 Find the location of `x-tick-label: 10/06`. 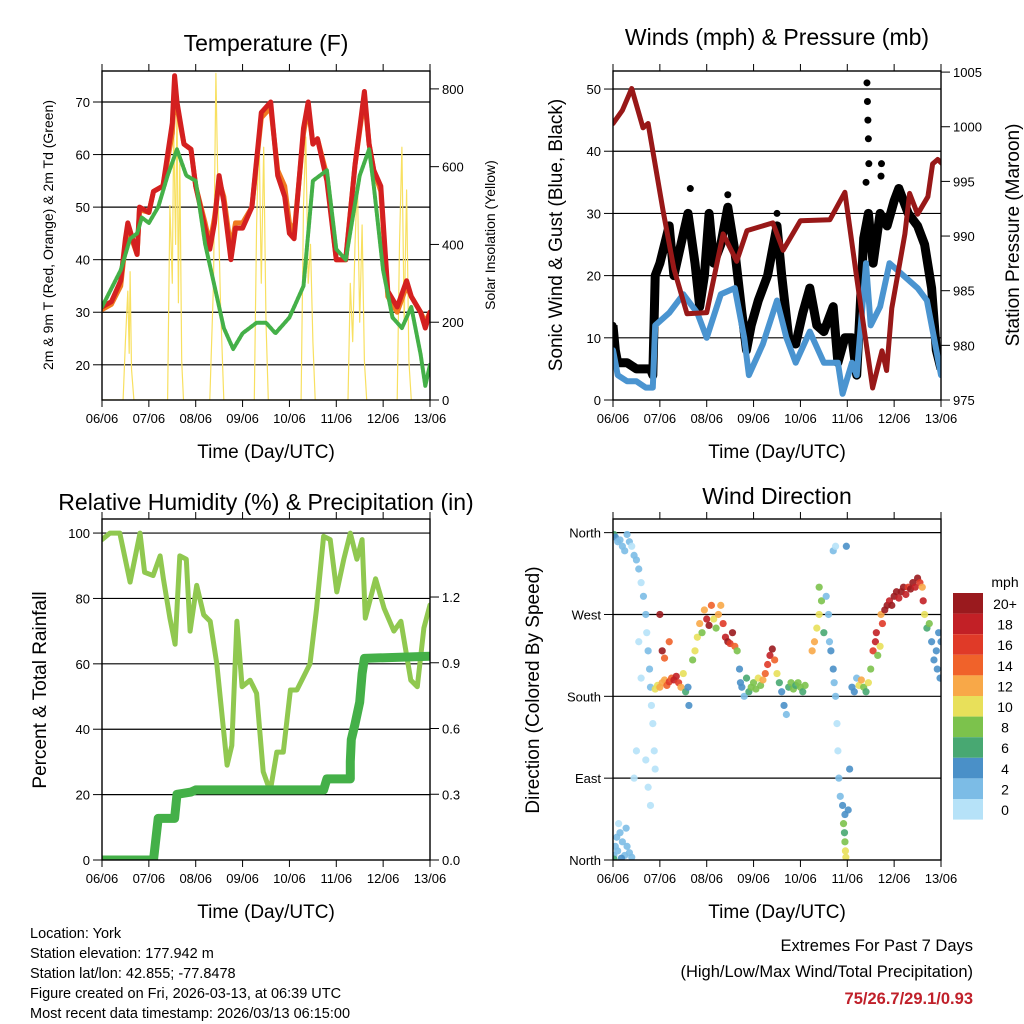

x-tick-label: 10/06 is located at coordinates (800, 878).